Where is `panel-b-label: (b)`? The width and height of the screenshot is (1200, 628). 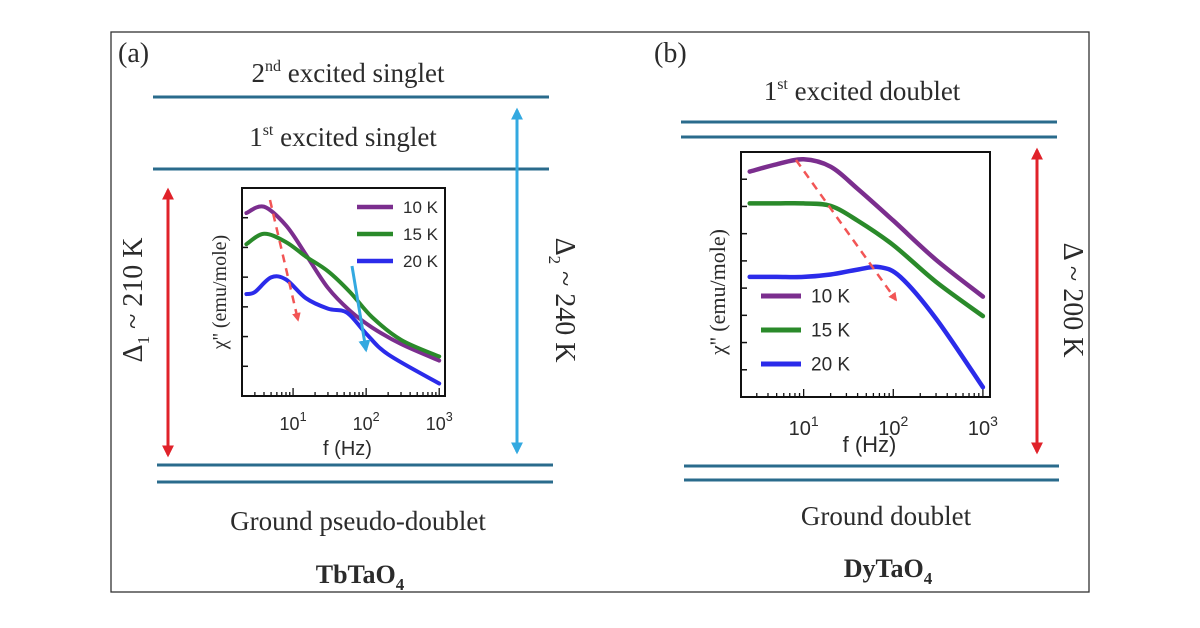 panel-b-label: (b) is located at coordinates (670, 53).